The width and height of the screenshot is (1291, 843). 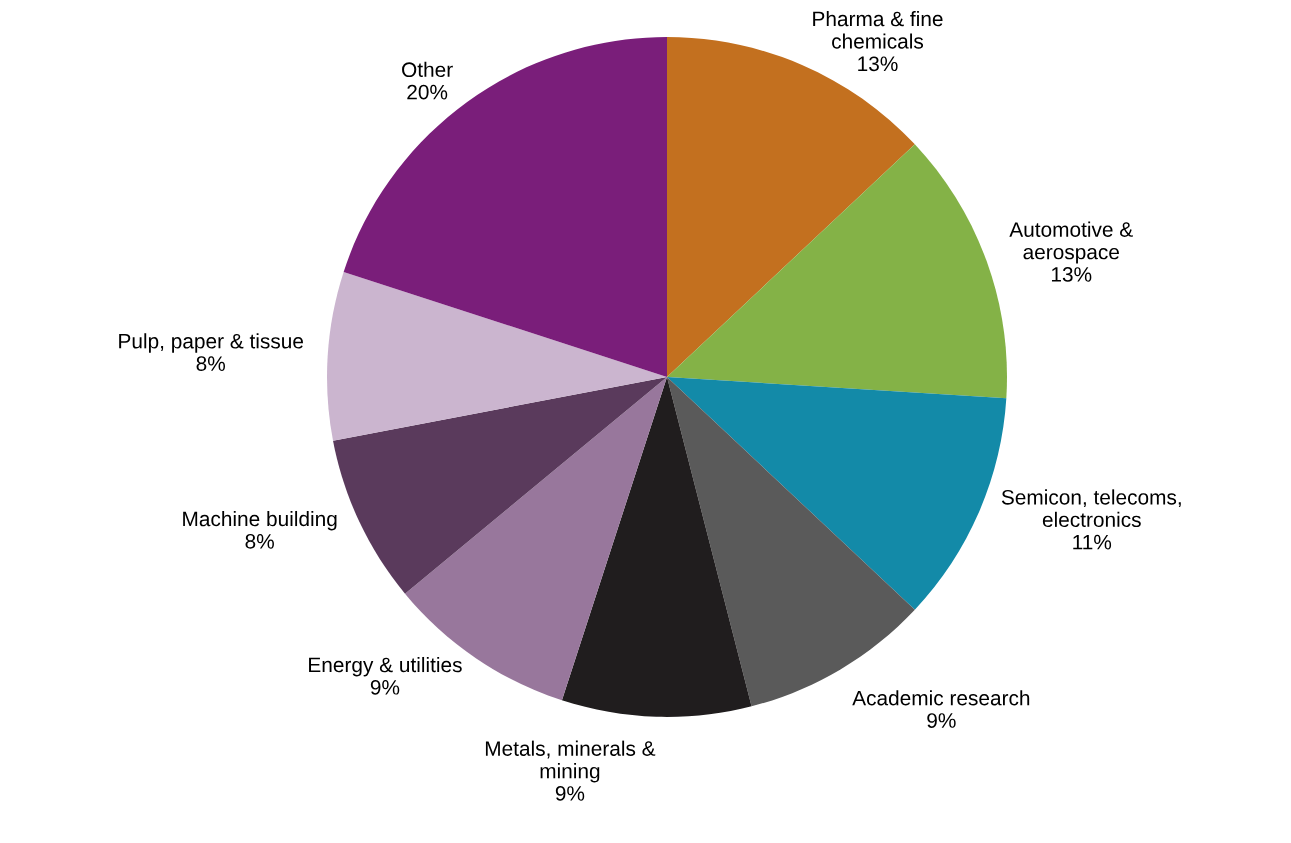 I want to click on slice-label: Other, so click(x=427, y=69).